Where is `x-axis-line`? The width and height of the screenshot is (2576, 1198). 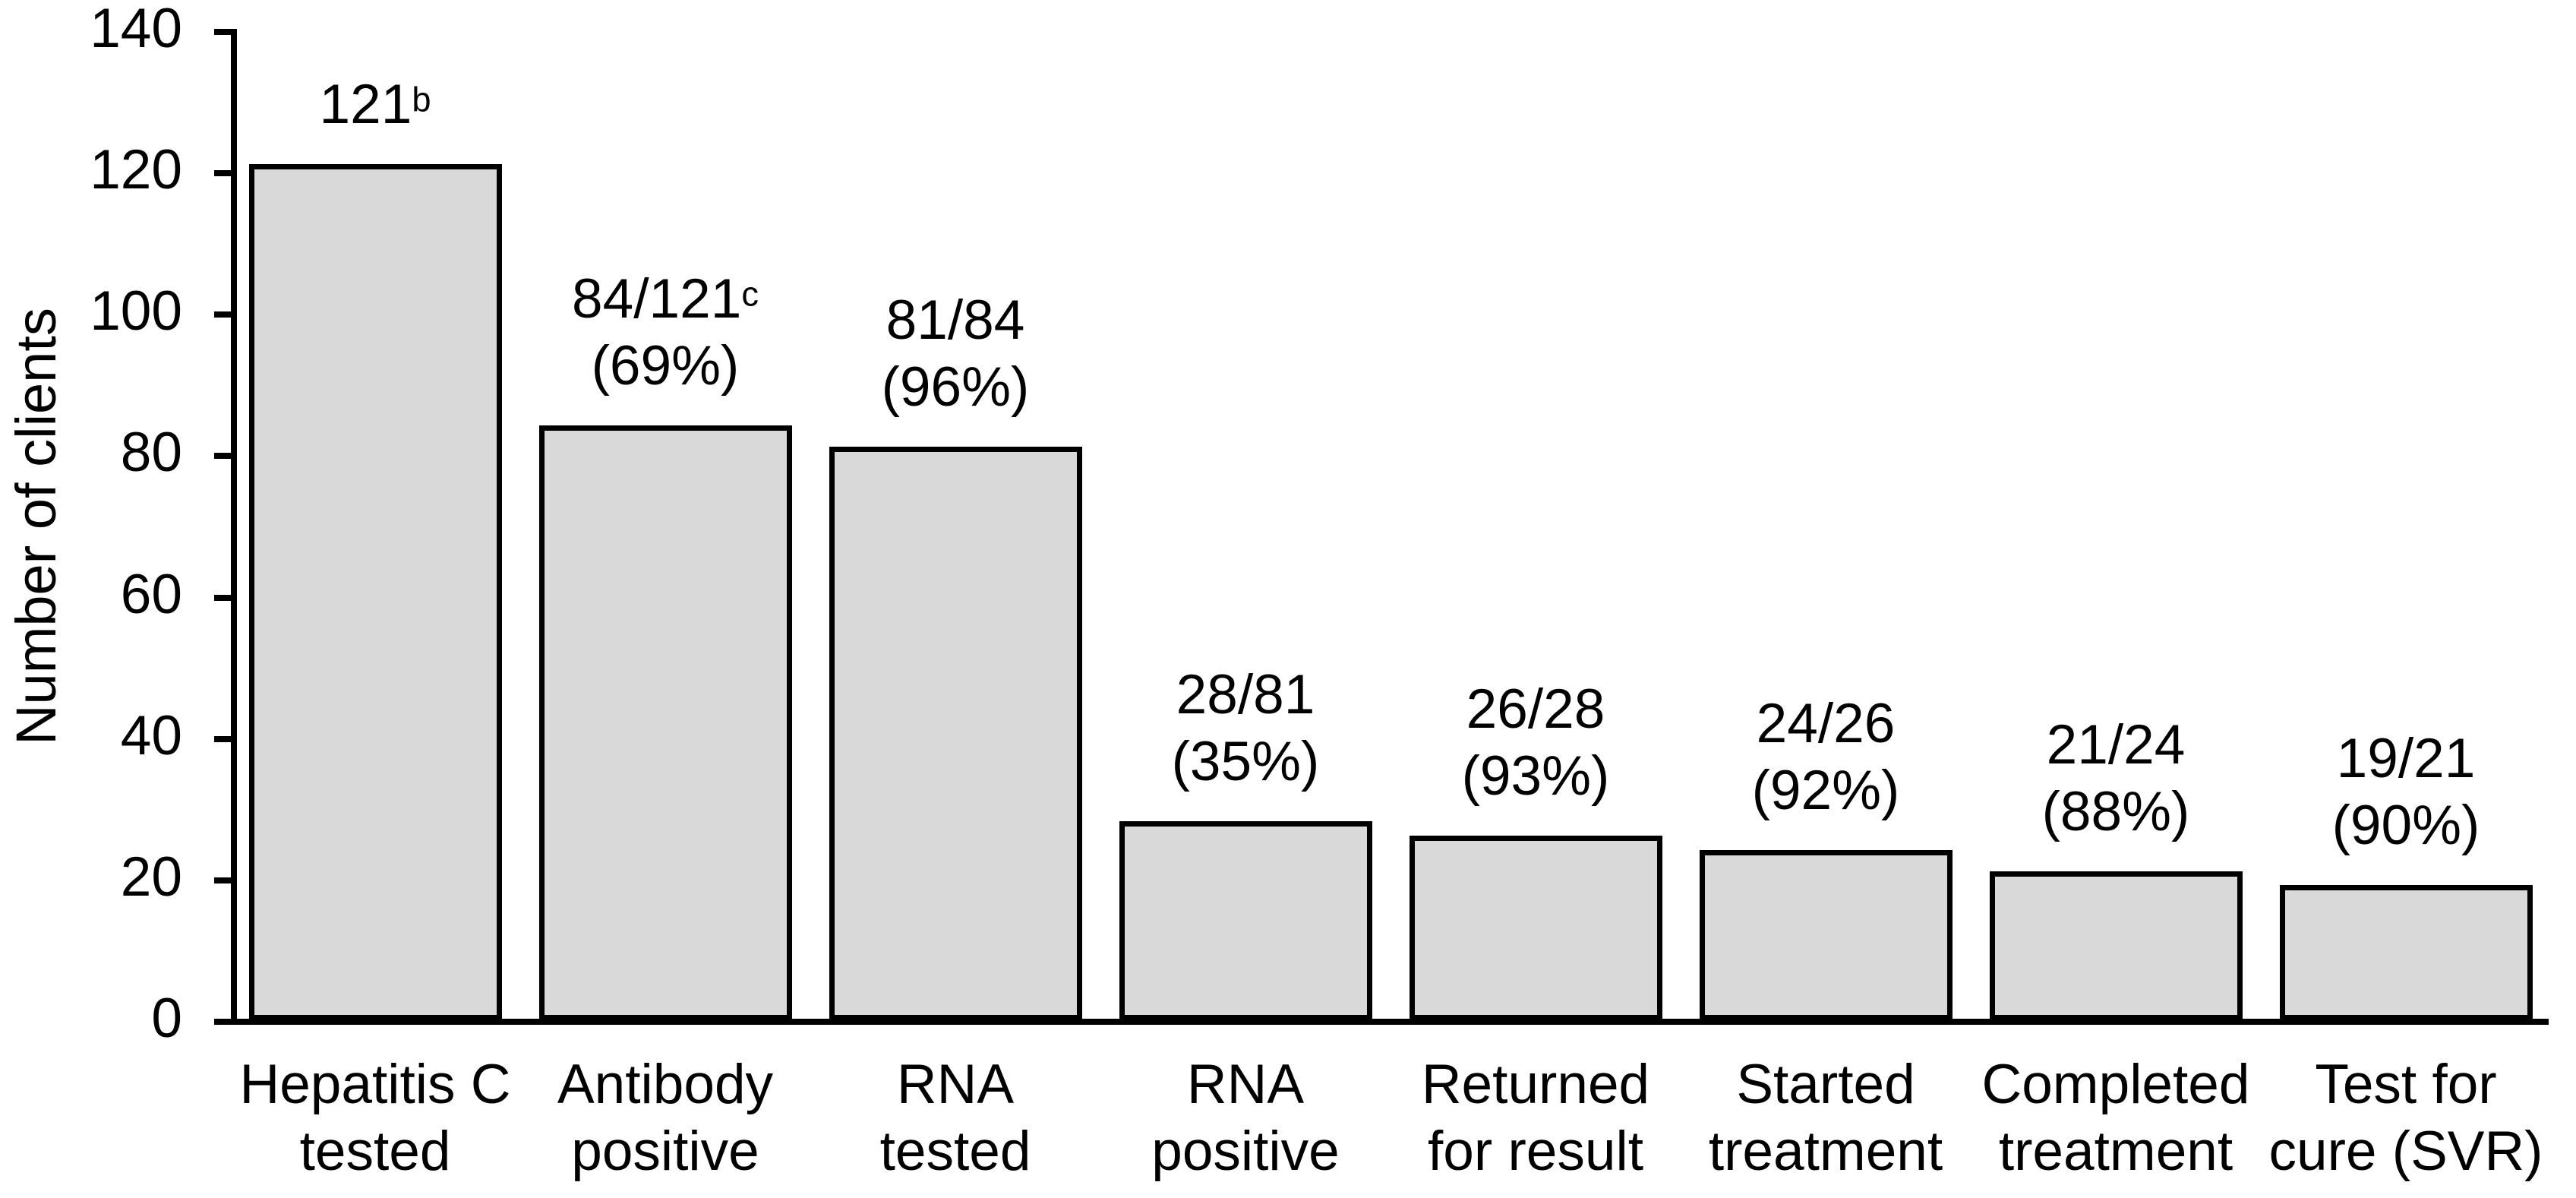 x-axis-line is located at coordinates (1381, 1022).